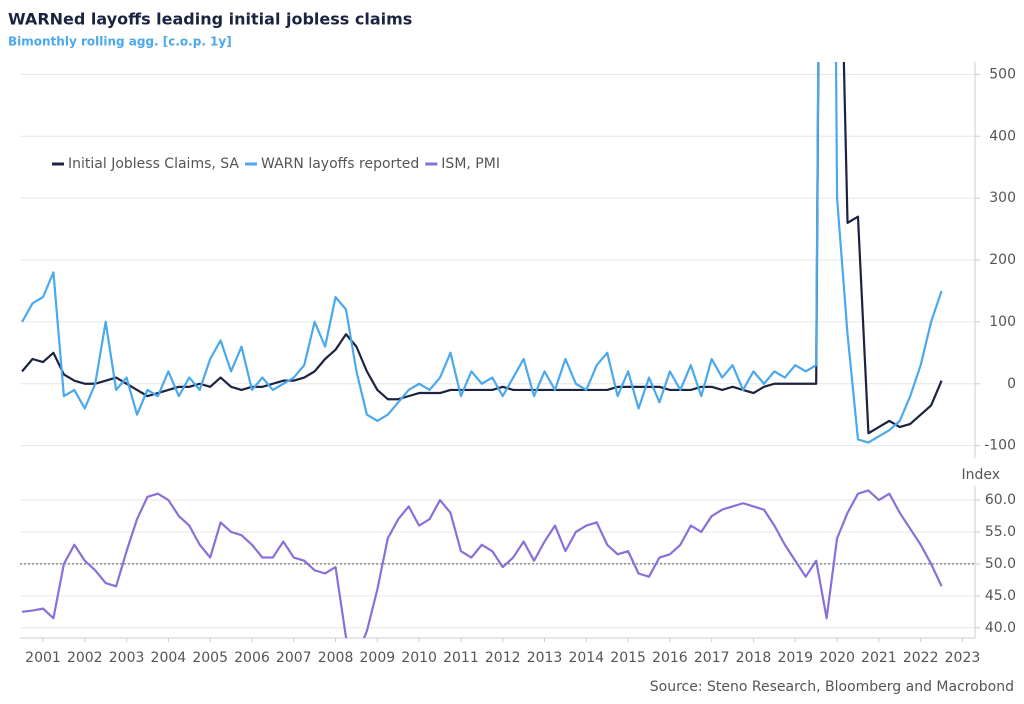 This screenshot has height=704, width=1024. What do you see at coordinates (419, 658) in the screenshot?
I see `x-tick-label: 2010` at bounding box center [419, 658].